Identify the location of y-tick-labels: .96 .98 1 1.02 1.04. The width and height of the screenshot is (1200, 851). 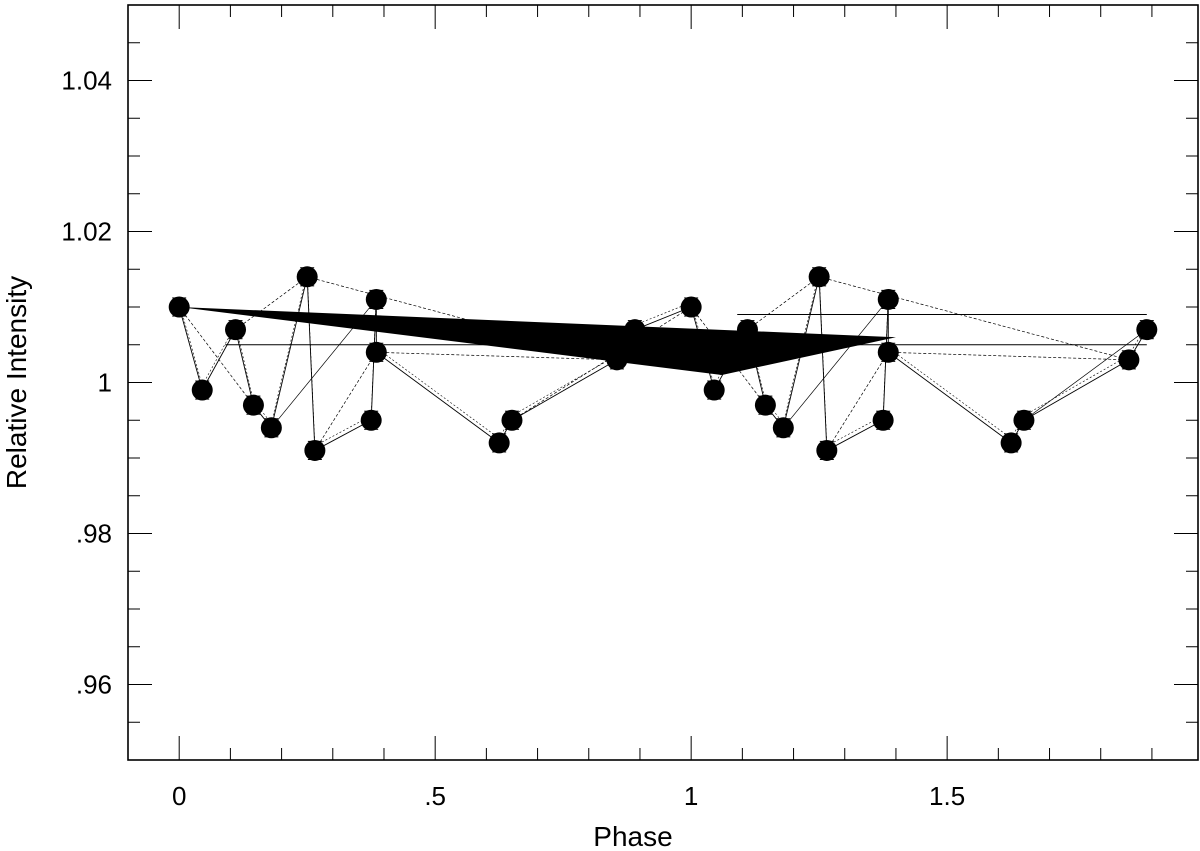
(86, 383).